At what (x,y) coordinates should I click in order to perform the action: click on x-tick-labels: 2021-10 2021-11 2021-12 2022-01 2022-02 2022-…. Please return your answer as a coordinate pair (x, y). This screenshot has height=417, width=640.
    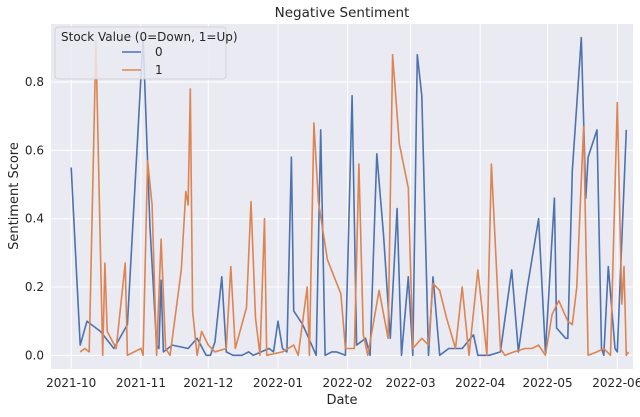
    Looking at the image, I should click on (343, 383).